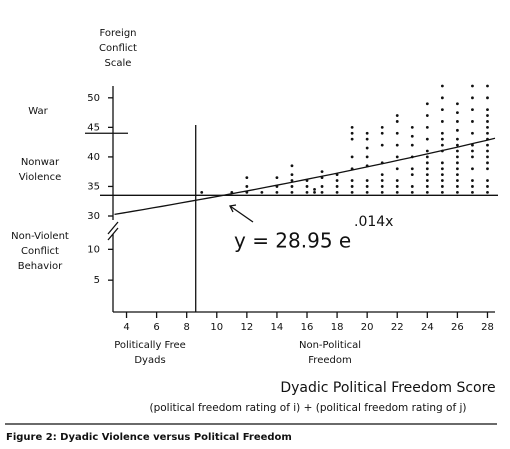 The image size is (510, 449). What do you see at coordinates (93, 249) in the screenshot?
I see `y-tick-label: 10` at bounding box center [93, 249].